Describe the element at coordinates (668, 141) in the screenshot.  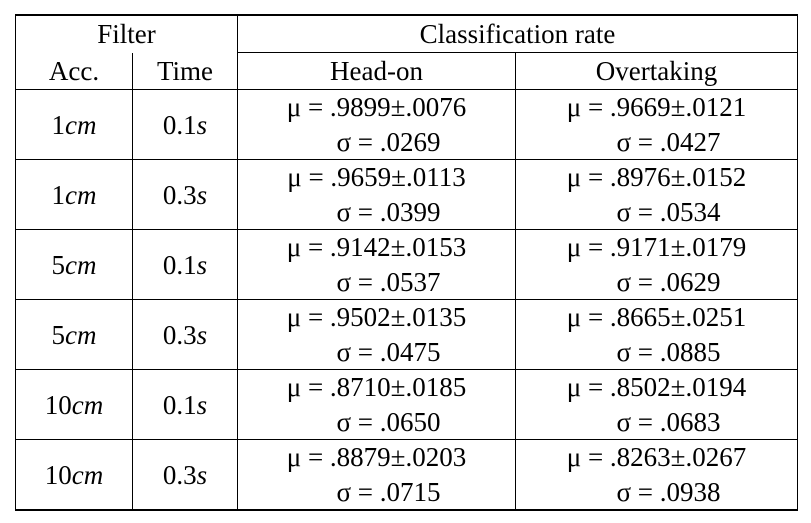
I see `overtaking-sigma: σ = .0427` at that location.